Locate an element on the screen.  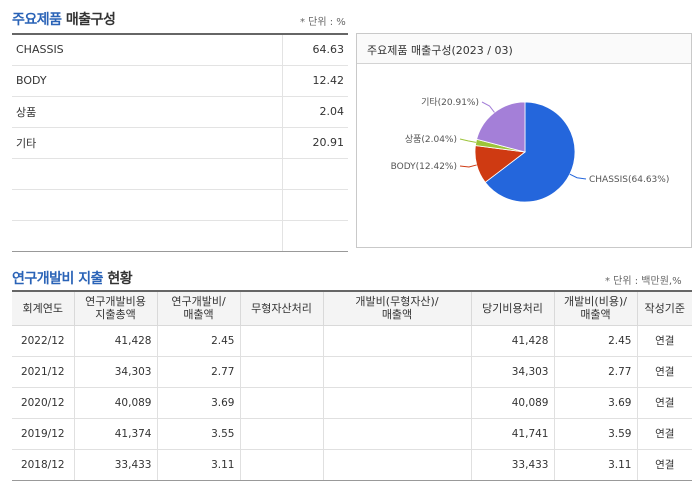
table-cell: 41,374 is located at coordinates (115, 433).